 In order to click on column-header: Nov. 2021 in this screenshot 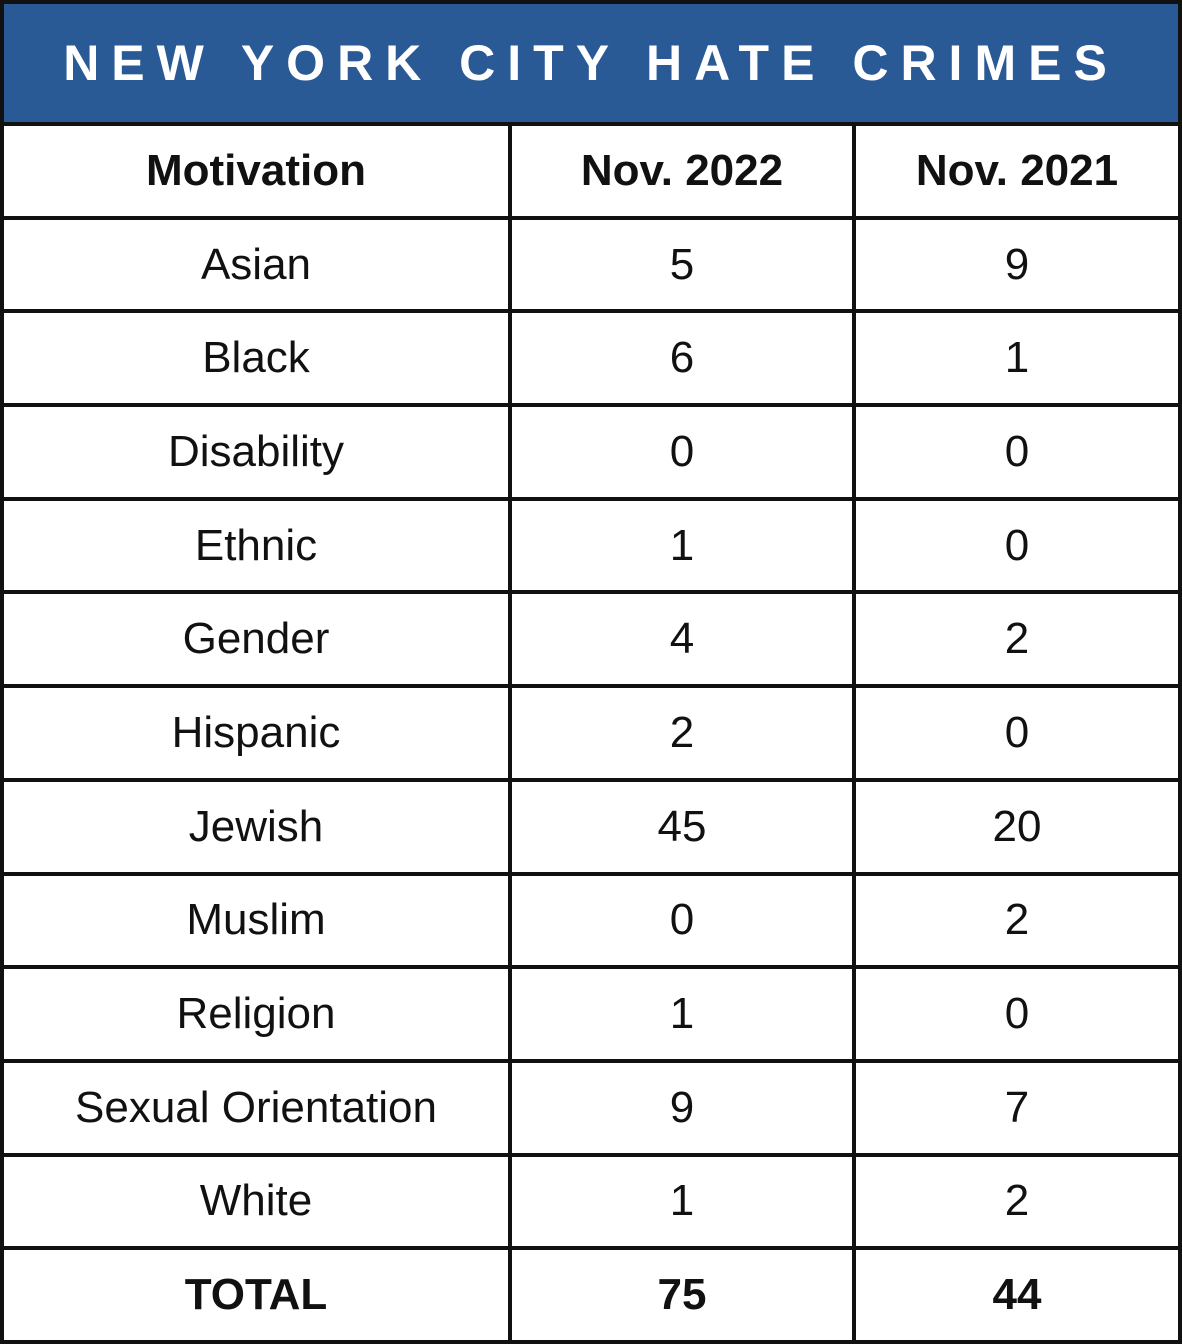, I will do `click(1017, 171)`.